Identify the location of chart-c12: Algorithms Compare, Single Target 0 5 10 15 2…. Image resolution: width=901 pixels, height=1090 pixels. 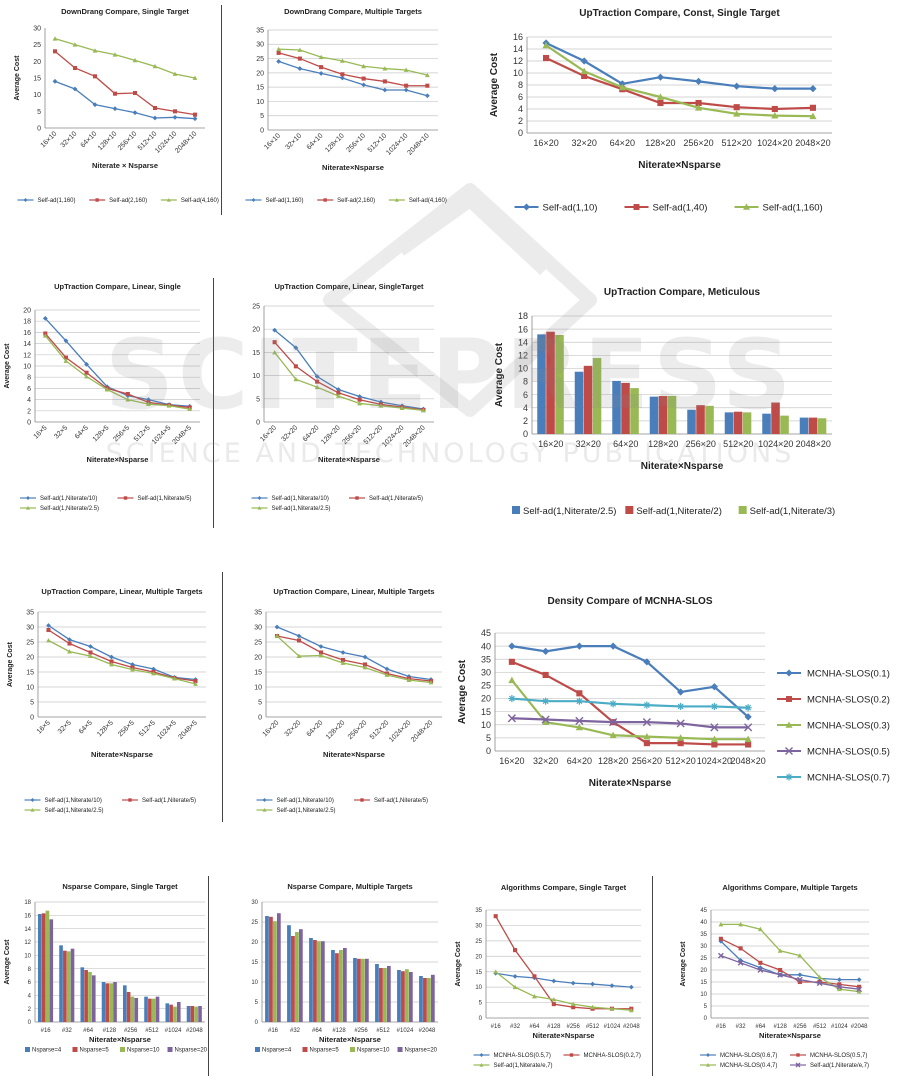
(548, 976).